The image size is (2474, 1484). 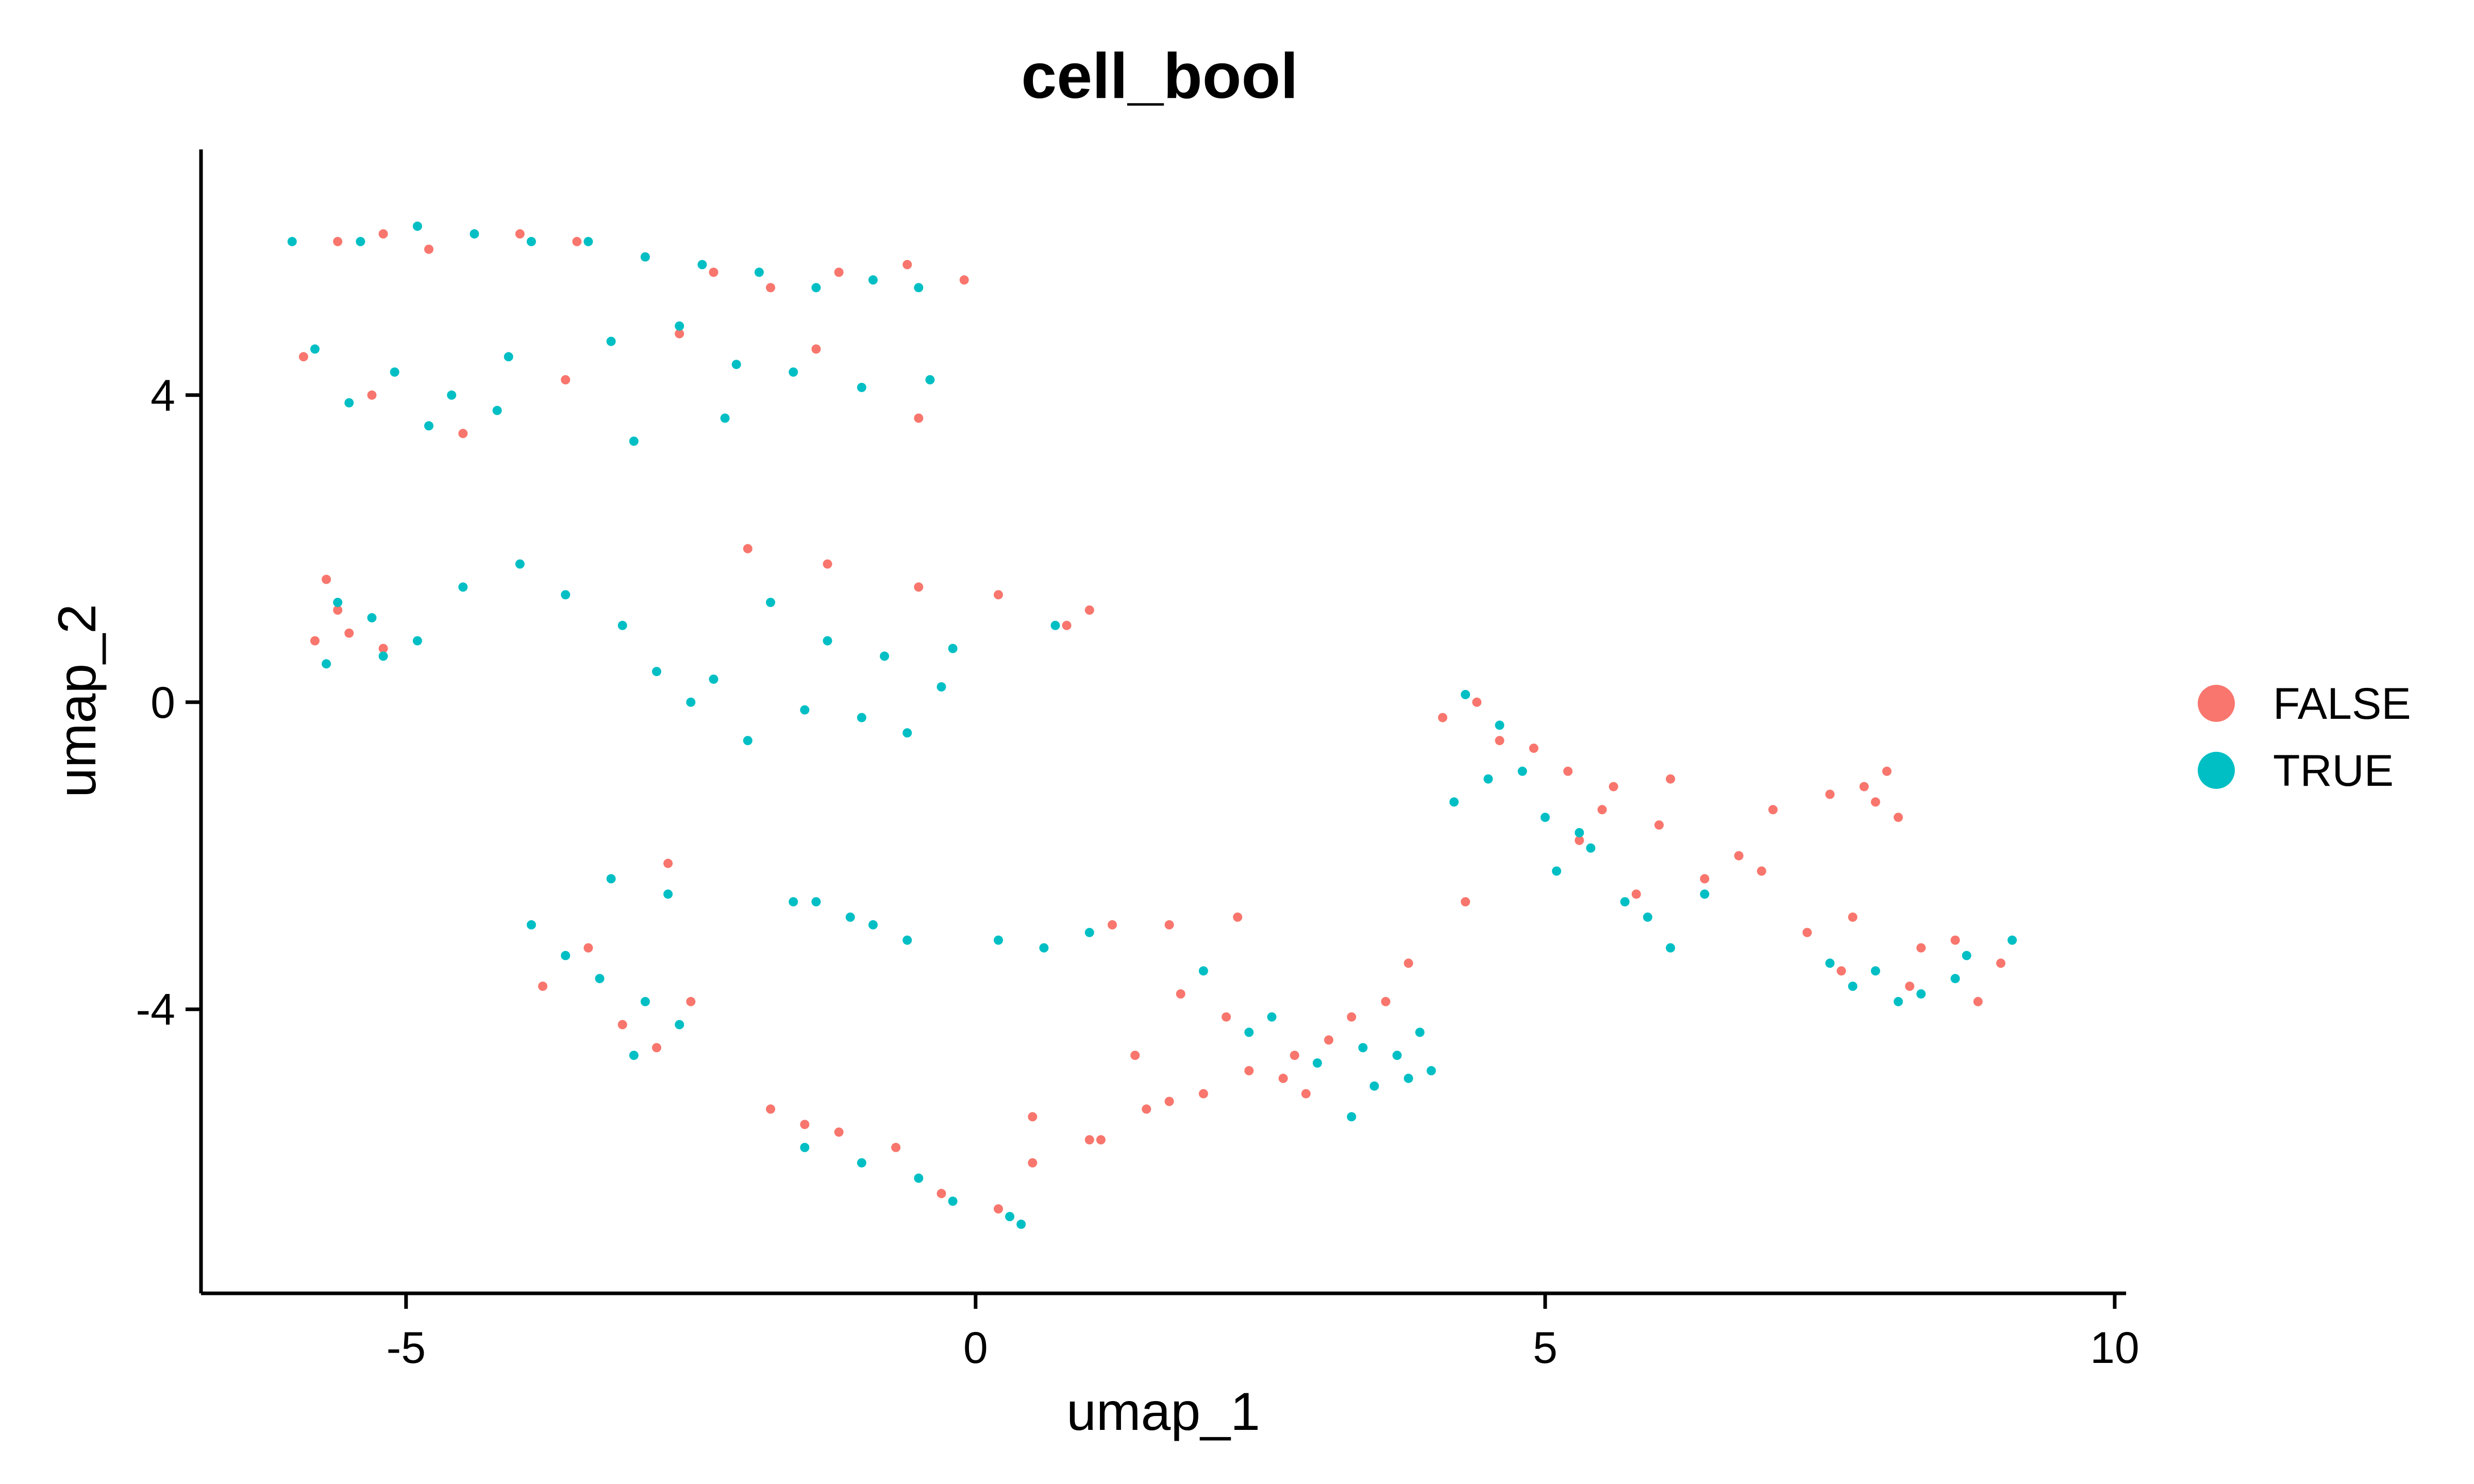 I want to click on x-tick-label: 5, so click(x=1545, y=1348).